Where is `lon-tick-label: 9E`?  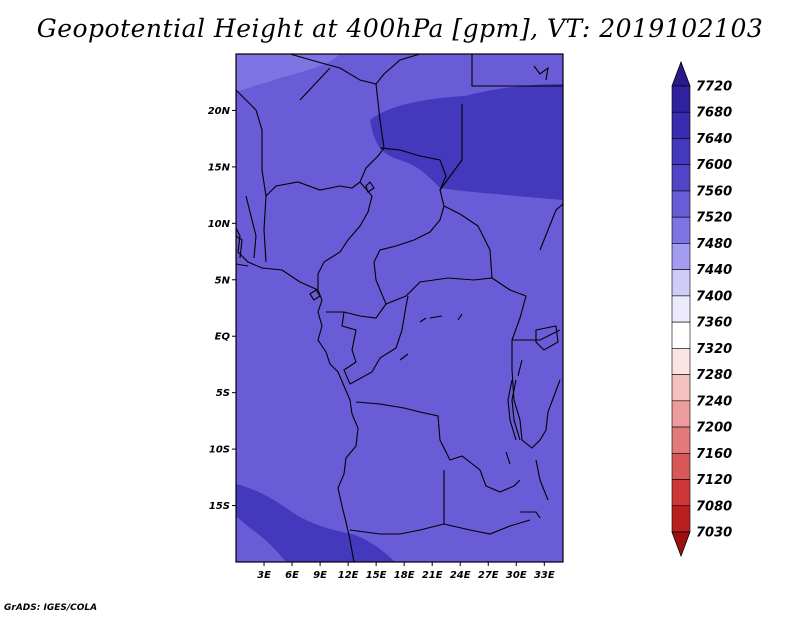 lon-tick-label: 9E is located at coordinates (320, 575).